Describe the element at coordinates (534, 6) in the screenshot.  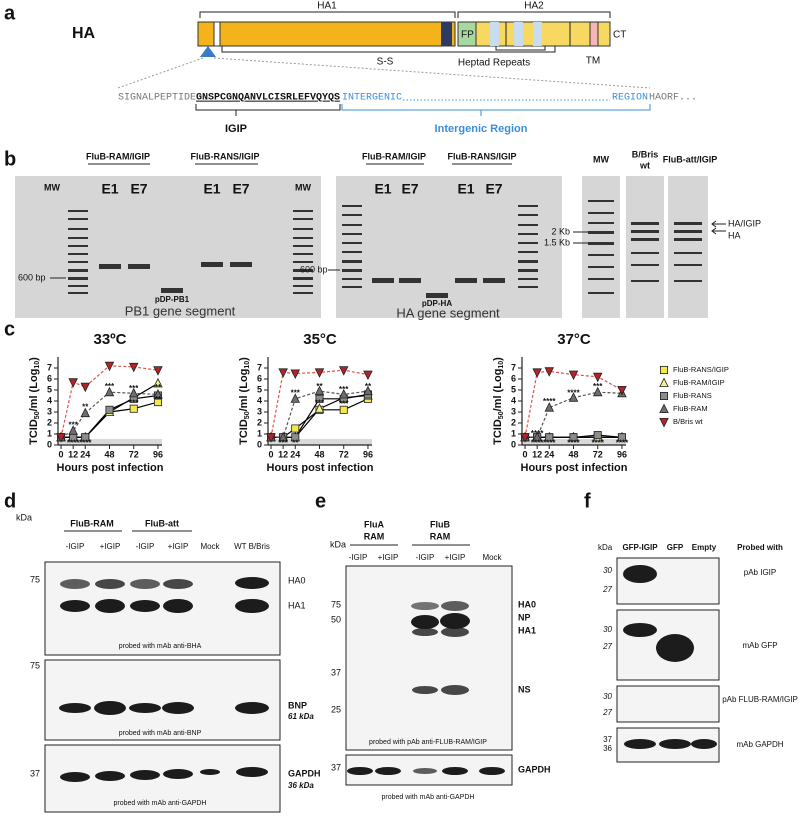
I see `ha2-label: HA2` at that location.